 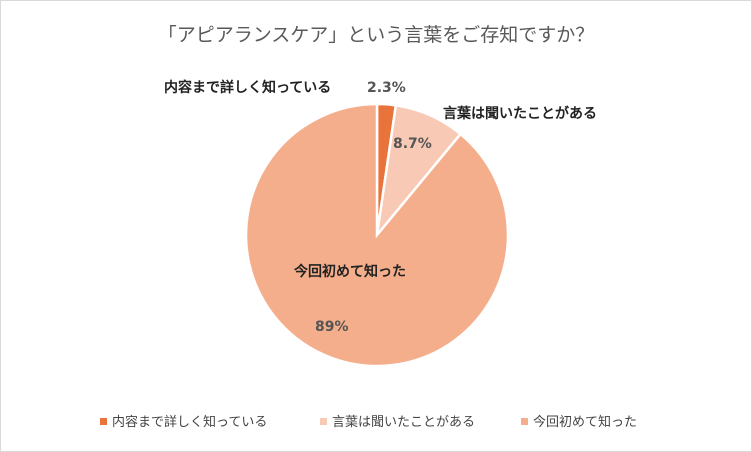 What do you see at coordinates (376, 35) in the screenshot?
I see `chart-title: 「アピアランスケア」という言葉をご存知ですか？` at bounding box center [376, 35].